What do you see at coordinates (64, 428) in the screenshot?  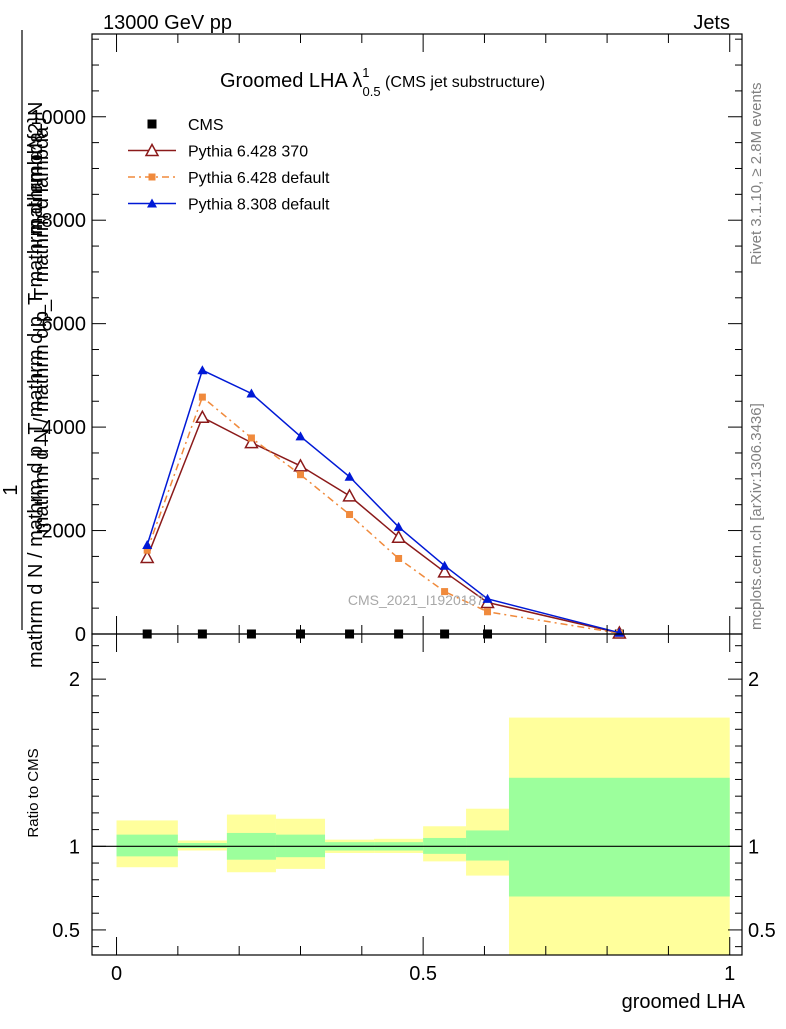 I see `main-ytick-label: 4000` at bounding box center [64, 428].